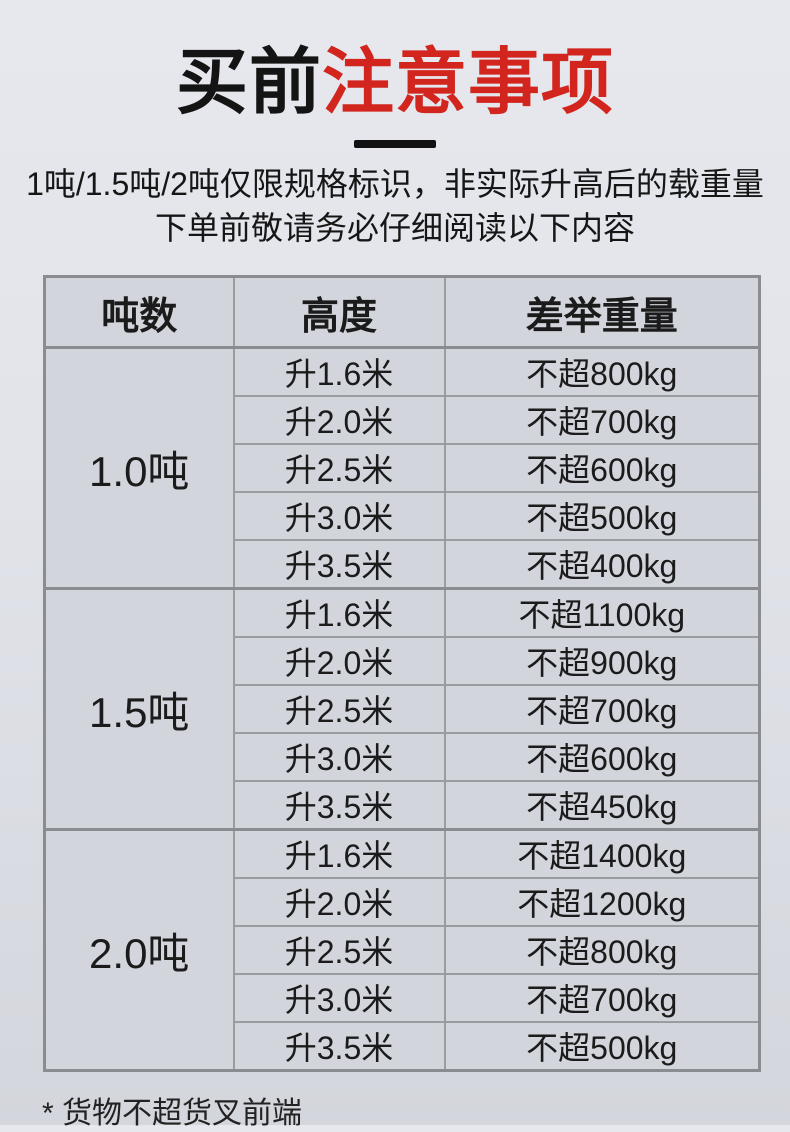 The image size is (790, 1132). I want to click on table-row: 升3.5米 不超500kg, so click(403, 1046).